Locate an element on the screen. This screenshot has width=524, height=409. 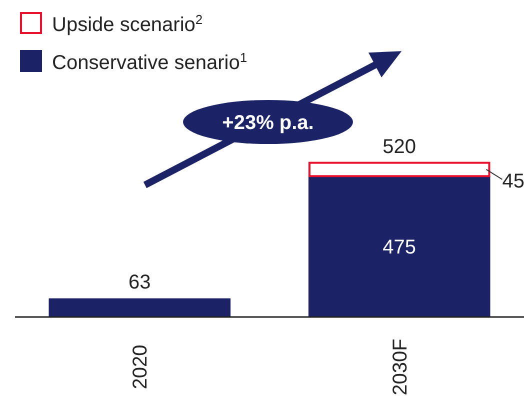
text: +23% p.a. is located at coordinates (268, 123).